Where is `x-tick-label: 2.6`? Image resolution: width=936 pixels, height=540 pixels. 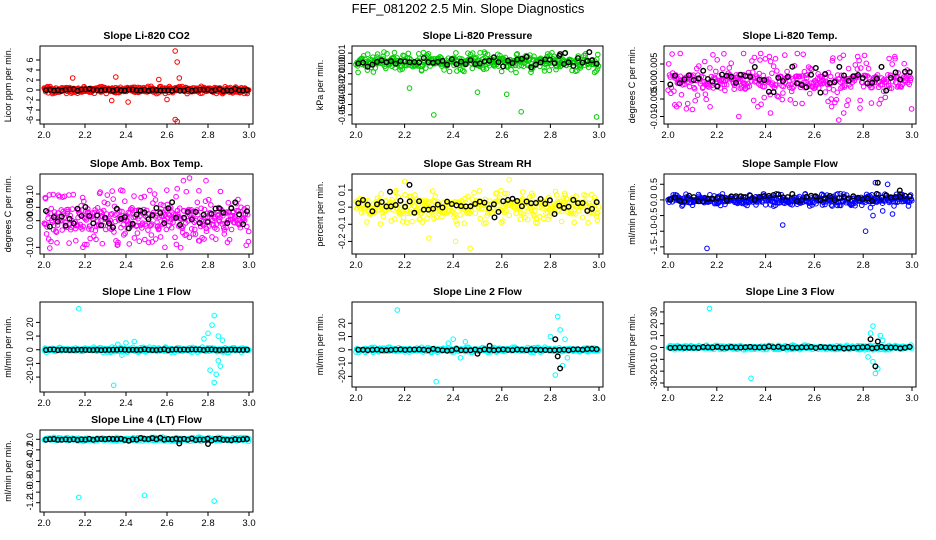 x-tick-label: 2.6 is located at coordinates (814, 265).